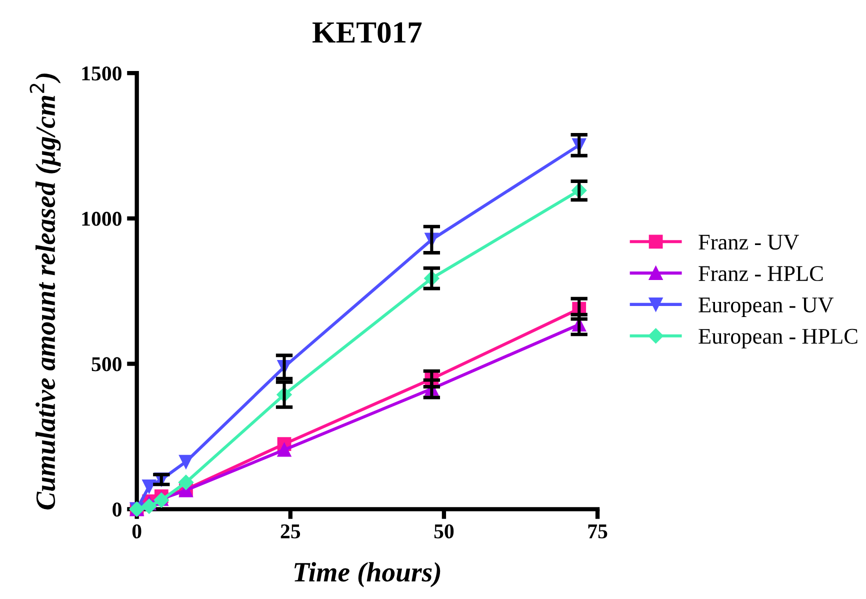 Image resolution: width=866 pixels, height=599 pixels. What do you see at coordinates (290, 531) in the screenshot?
I see `x-tick-label: 25` at bounding box center [290, 531].